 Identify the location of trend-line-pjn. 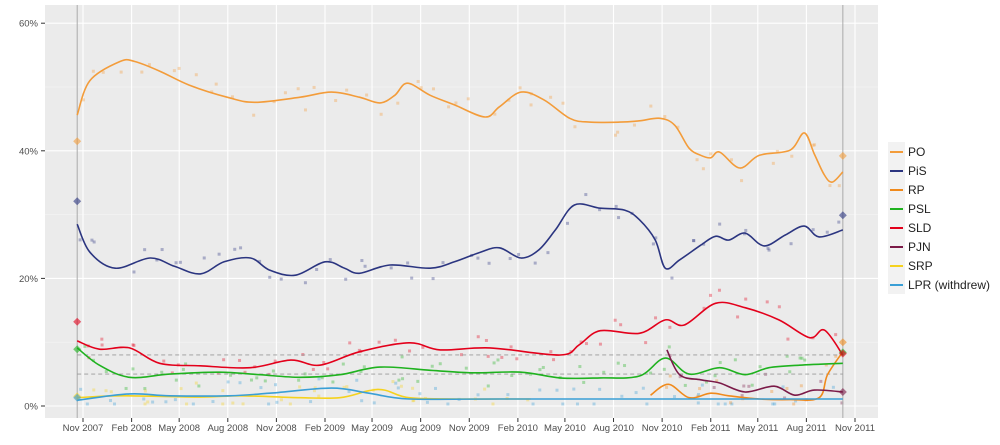
(754, 373).